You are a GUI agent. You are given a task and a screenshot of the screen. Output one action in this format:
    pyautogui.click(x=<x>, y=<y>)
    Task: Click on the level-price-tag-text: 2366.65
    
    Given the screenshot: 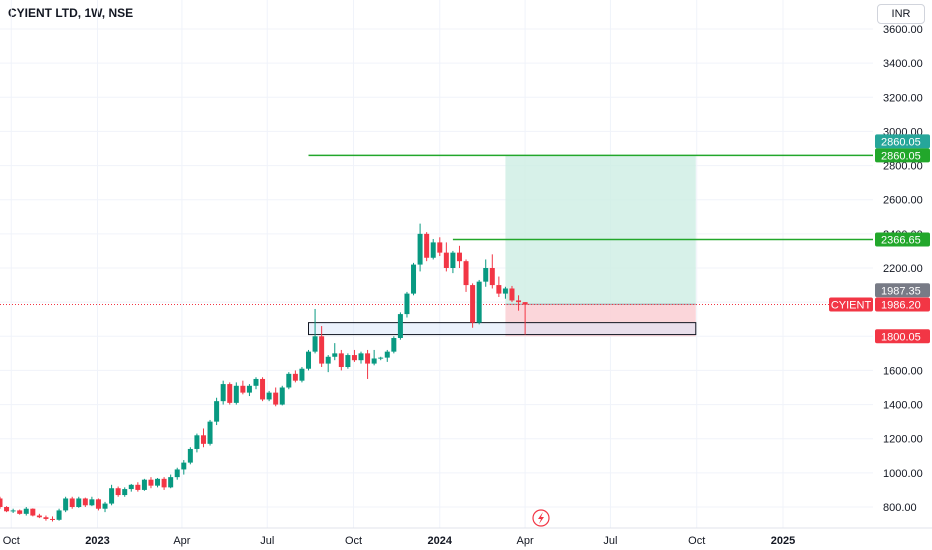 What is the action you would take?
    pyautogui.click(x=901, y=241)
    